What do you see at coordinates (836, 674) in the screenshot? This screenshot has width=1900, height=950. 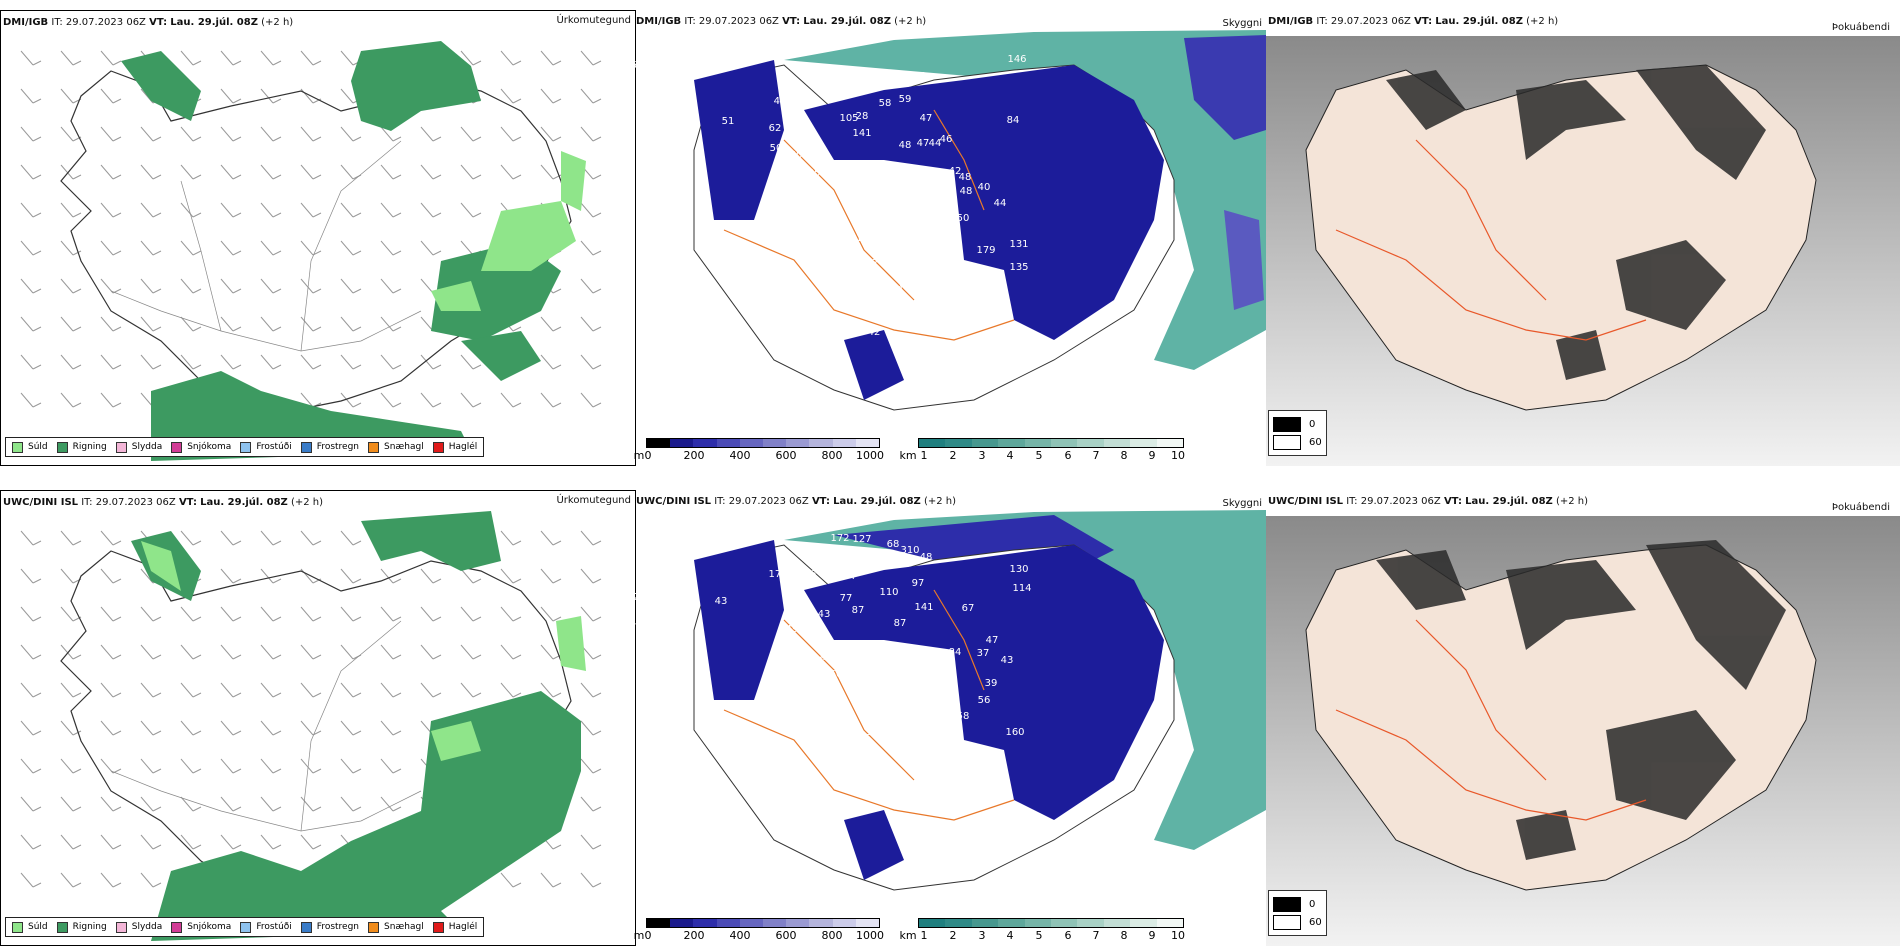 I see `visibility-value-label: 60` at bounding box center [836, 674].